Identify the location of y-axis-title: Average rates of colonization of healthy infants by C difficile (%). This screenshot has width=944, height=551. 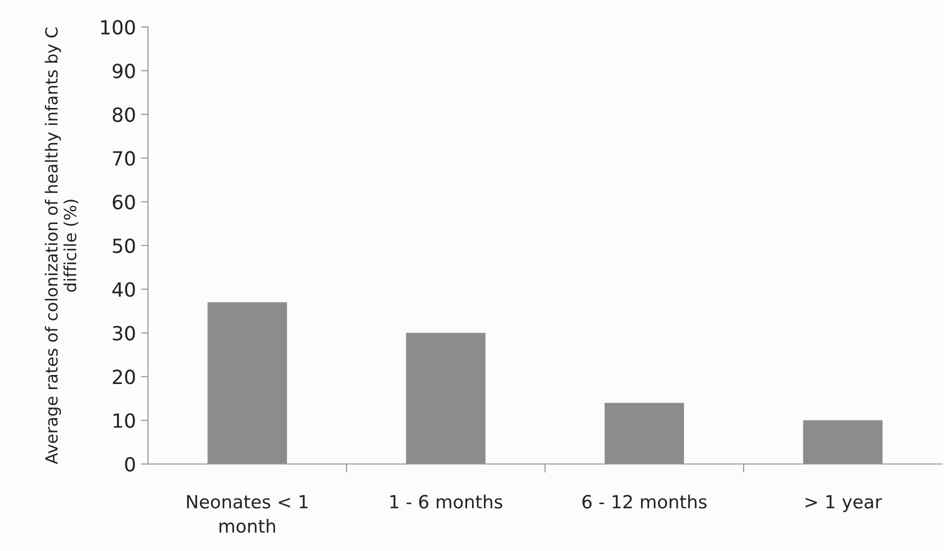
(61, 246).